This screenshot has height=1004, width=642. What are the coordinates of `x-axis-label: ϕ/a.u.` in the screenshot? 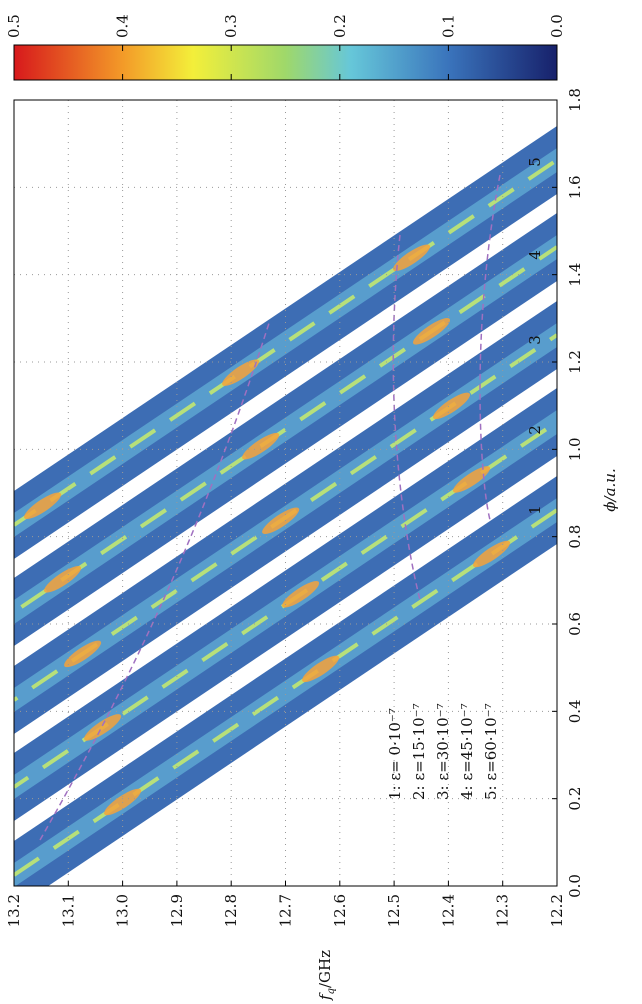 It's located at (610, 489).